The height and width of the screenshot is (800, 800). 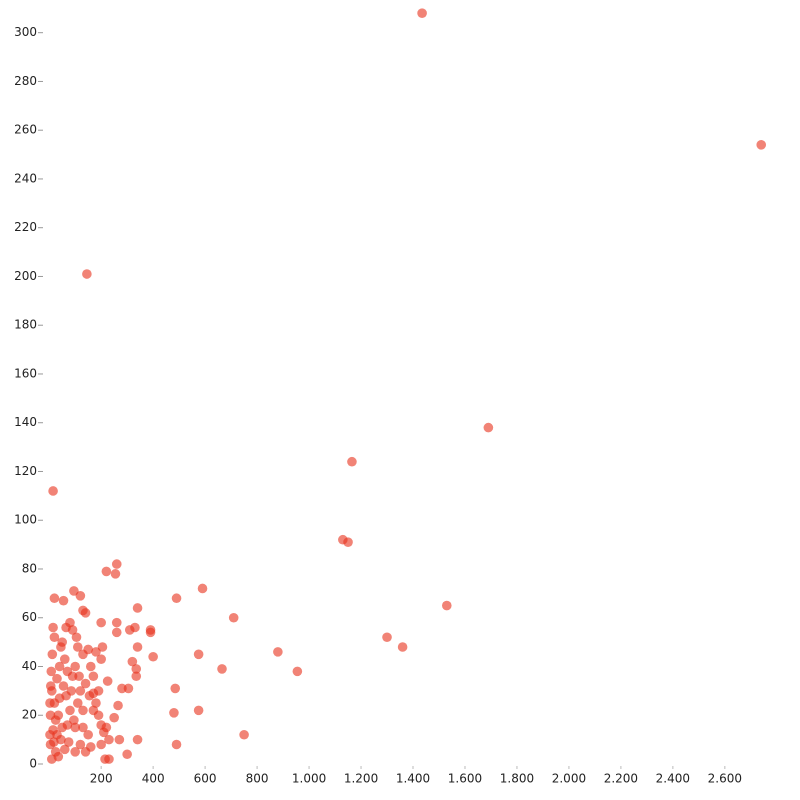 I want to click on y-tick-label: 0, so click(x=33, y=764).